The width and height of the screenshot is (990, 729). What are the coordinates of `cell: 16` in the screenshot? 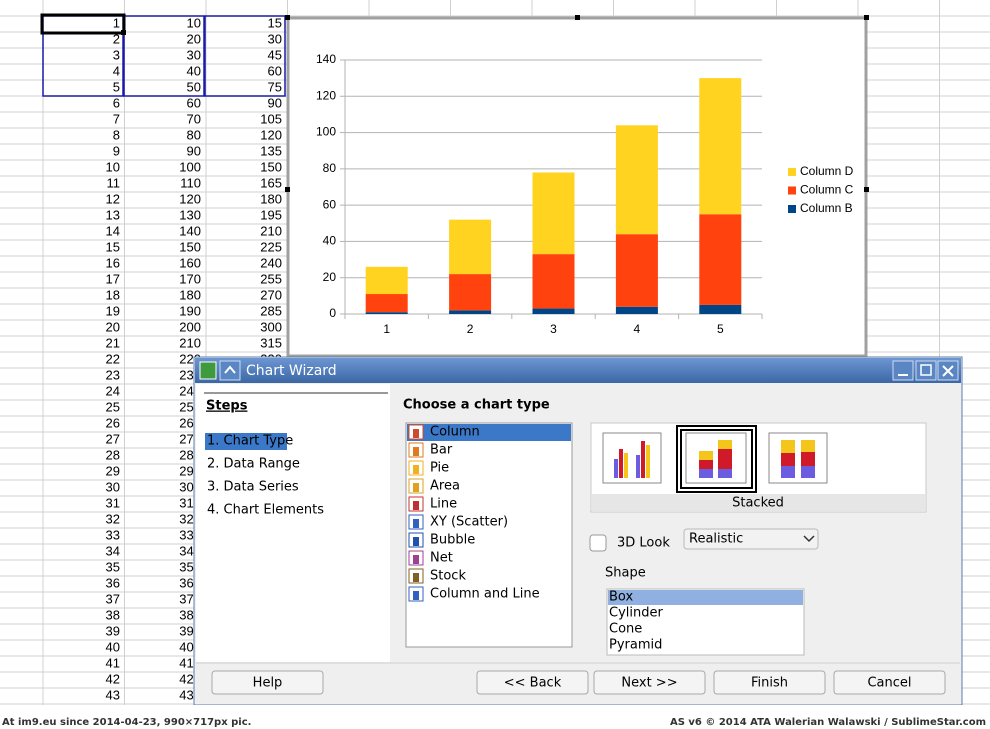 It's located at (113, 262).